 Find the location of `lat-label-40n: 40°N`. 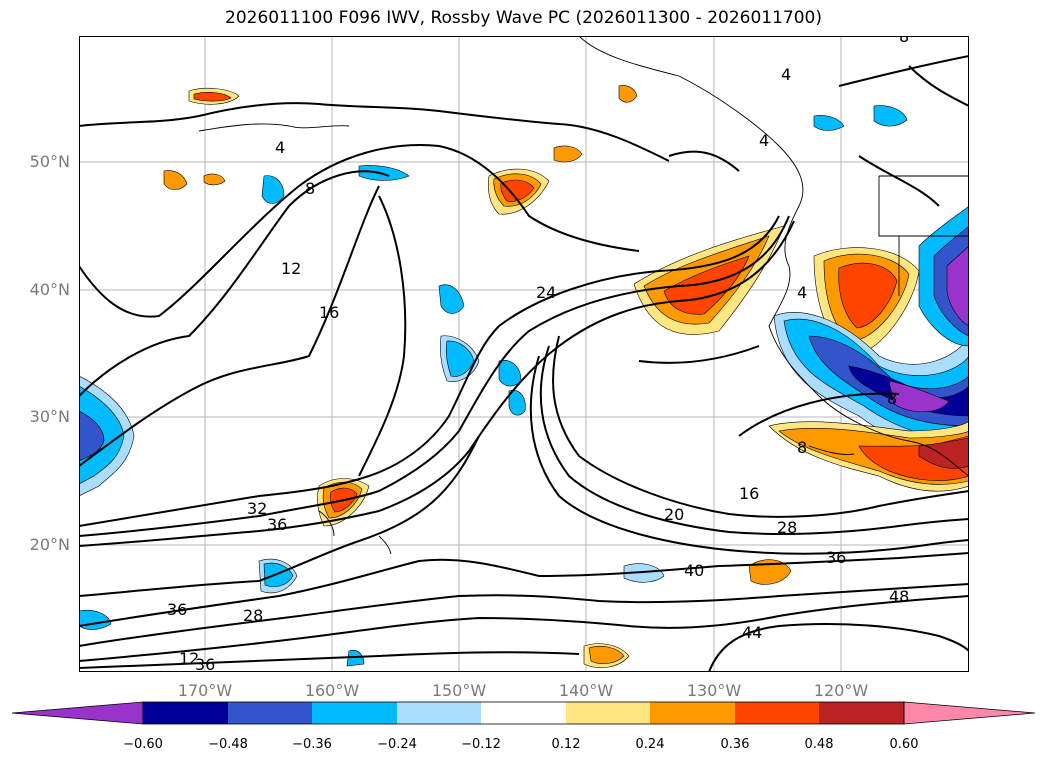

lat-label-40n: 40°N is located at coordinates (49, 289).